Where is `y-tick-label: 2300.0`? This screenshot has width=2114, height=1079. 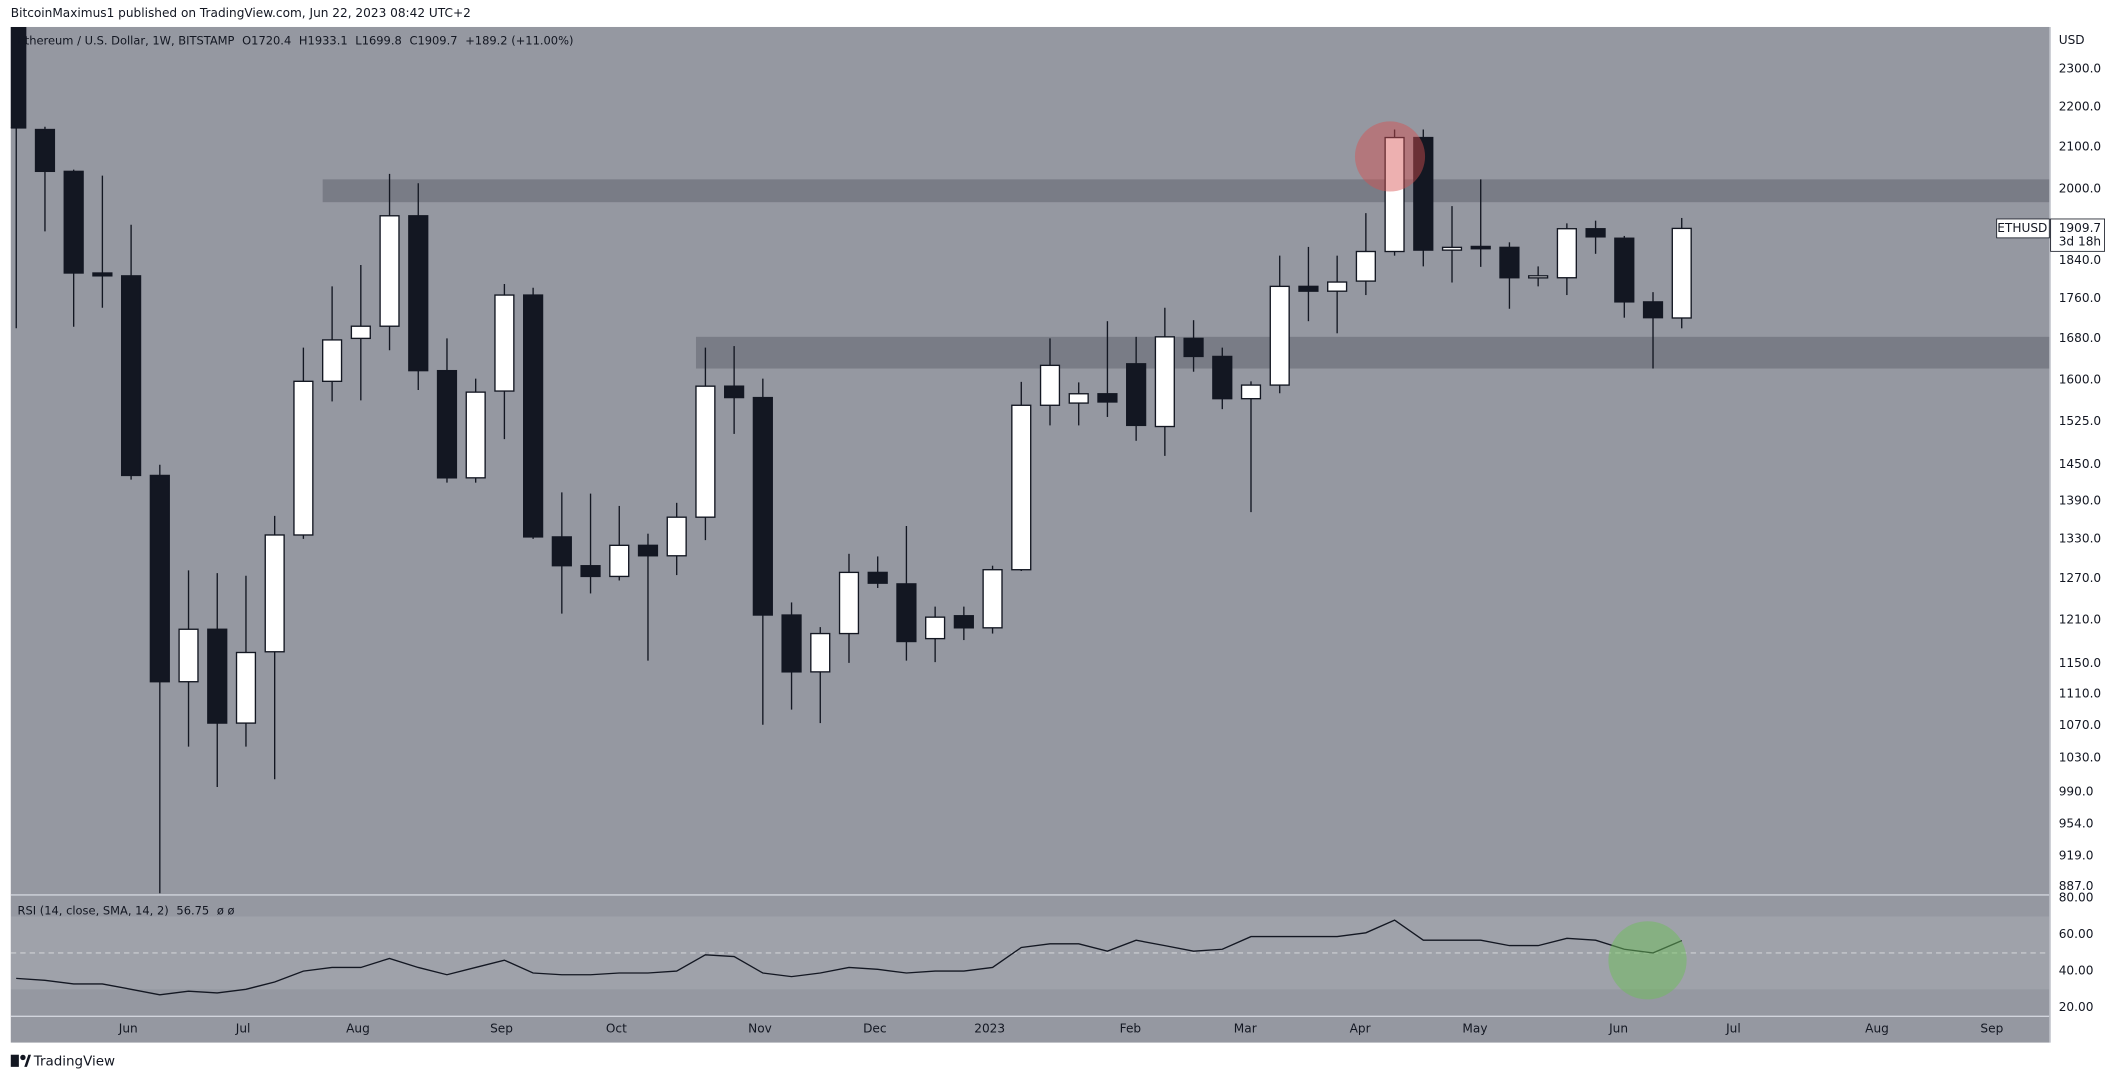 y-tick-label: 2300.0 is located at coordinates (2080, 68).